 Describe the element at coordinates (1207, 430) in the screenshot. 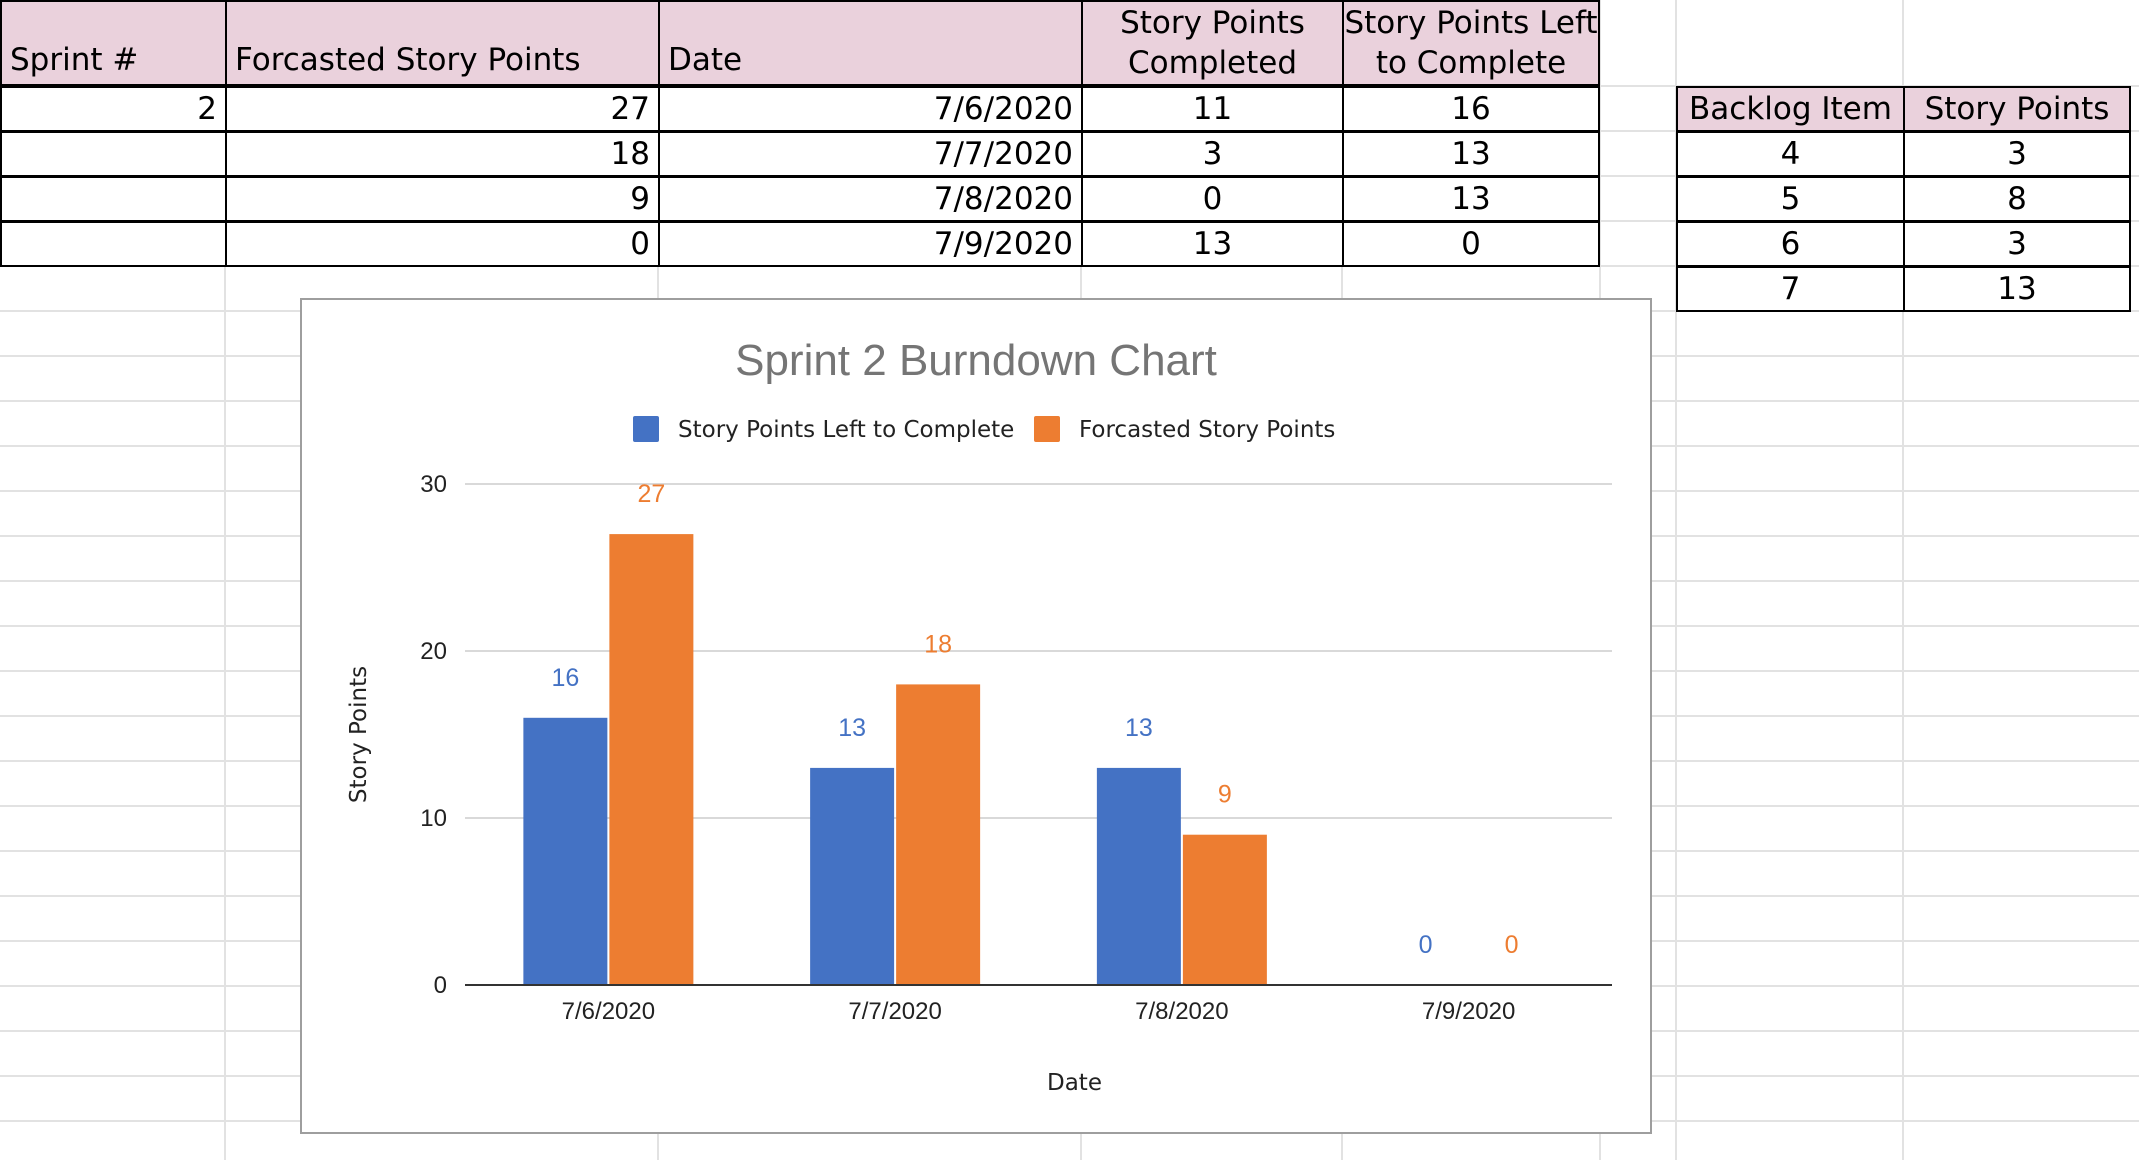

I see `legend-label: Forcasted Story Points` at that location.